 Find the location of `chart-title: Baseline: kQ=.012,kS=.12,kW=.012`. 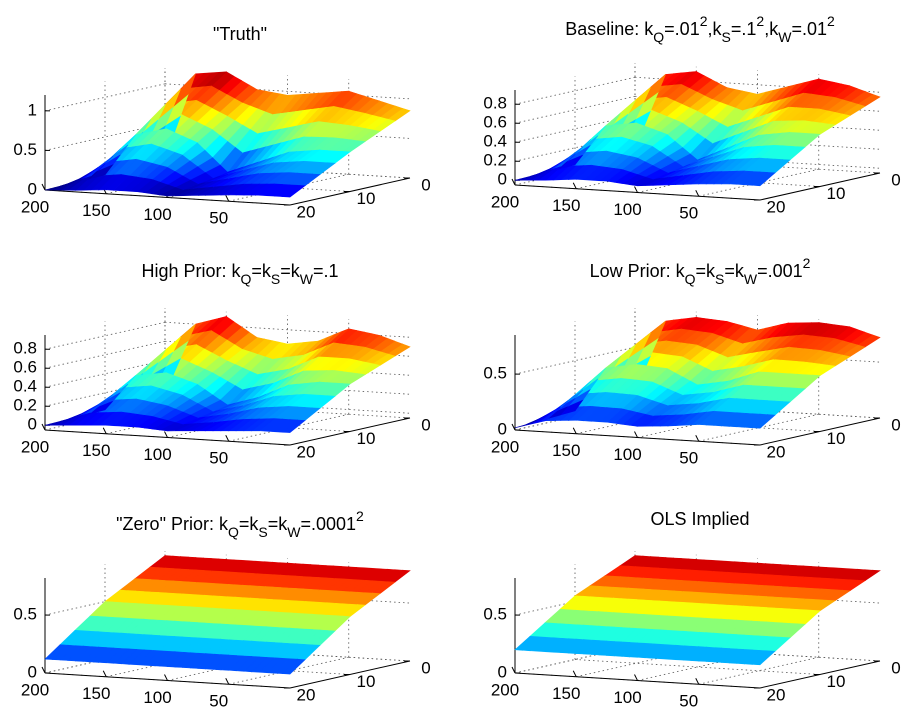

chart-title: Baseline: kQ=.012,kS=.12,kW=.012 is located at coordinates (700, 29).